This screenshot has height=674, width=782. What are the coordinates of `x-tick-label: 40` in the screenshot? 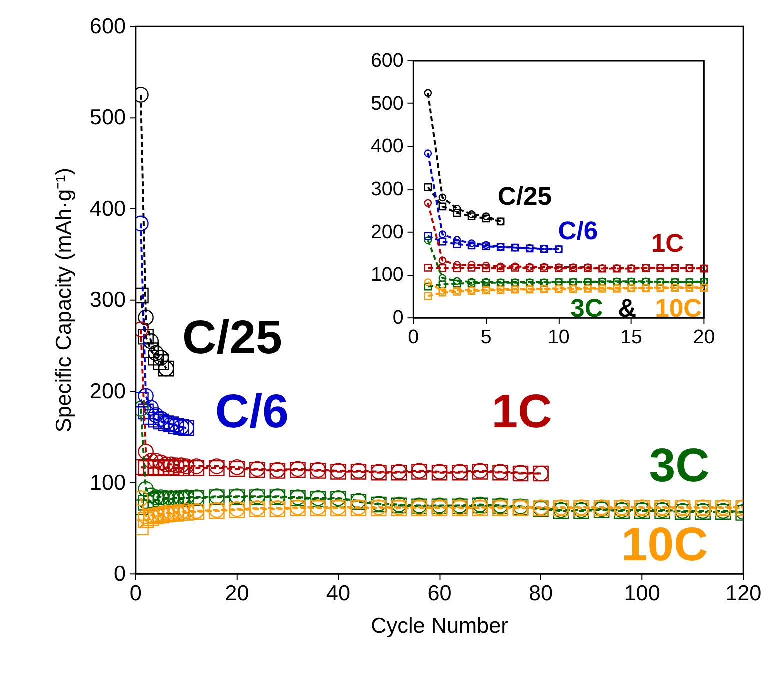 It's located at (338, 593).